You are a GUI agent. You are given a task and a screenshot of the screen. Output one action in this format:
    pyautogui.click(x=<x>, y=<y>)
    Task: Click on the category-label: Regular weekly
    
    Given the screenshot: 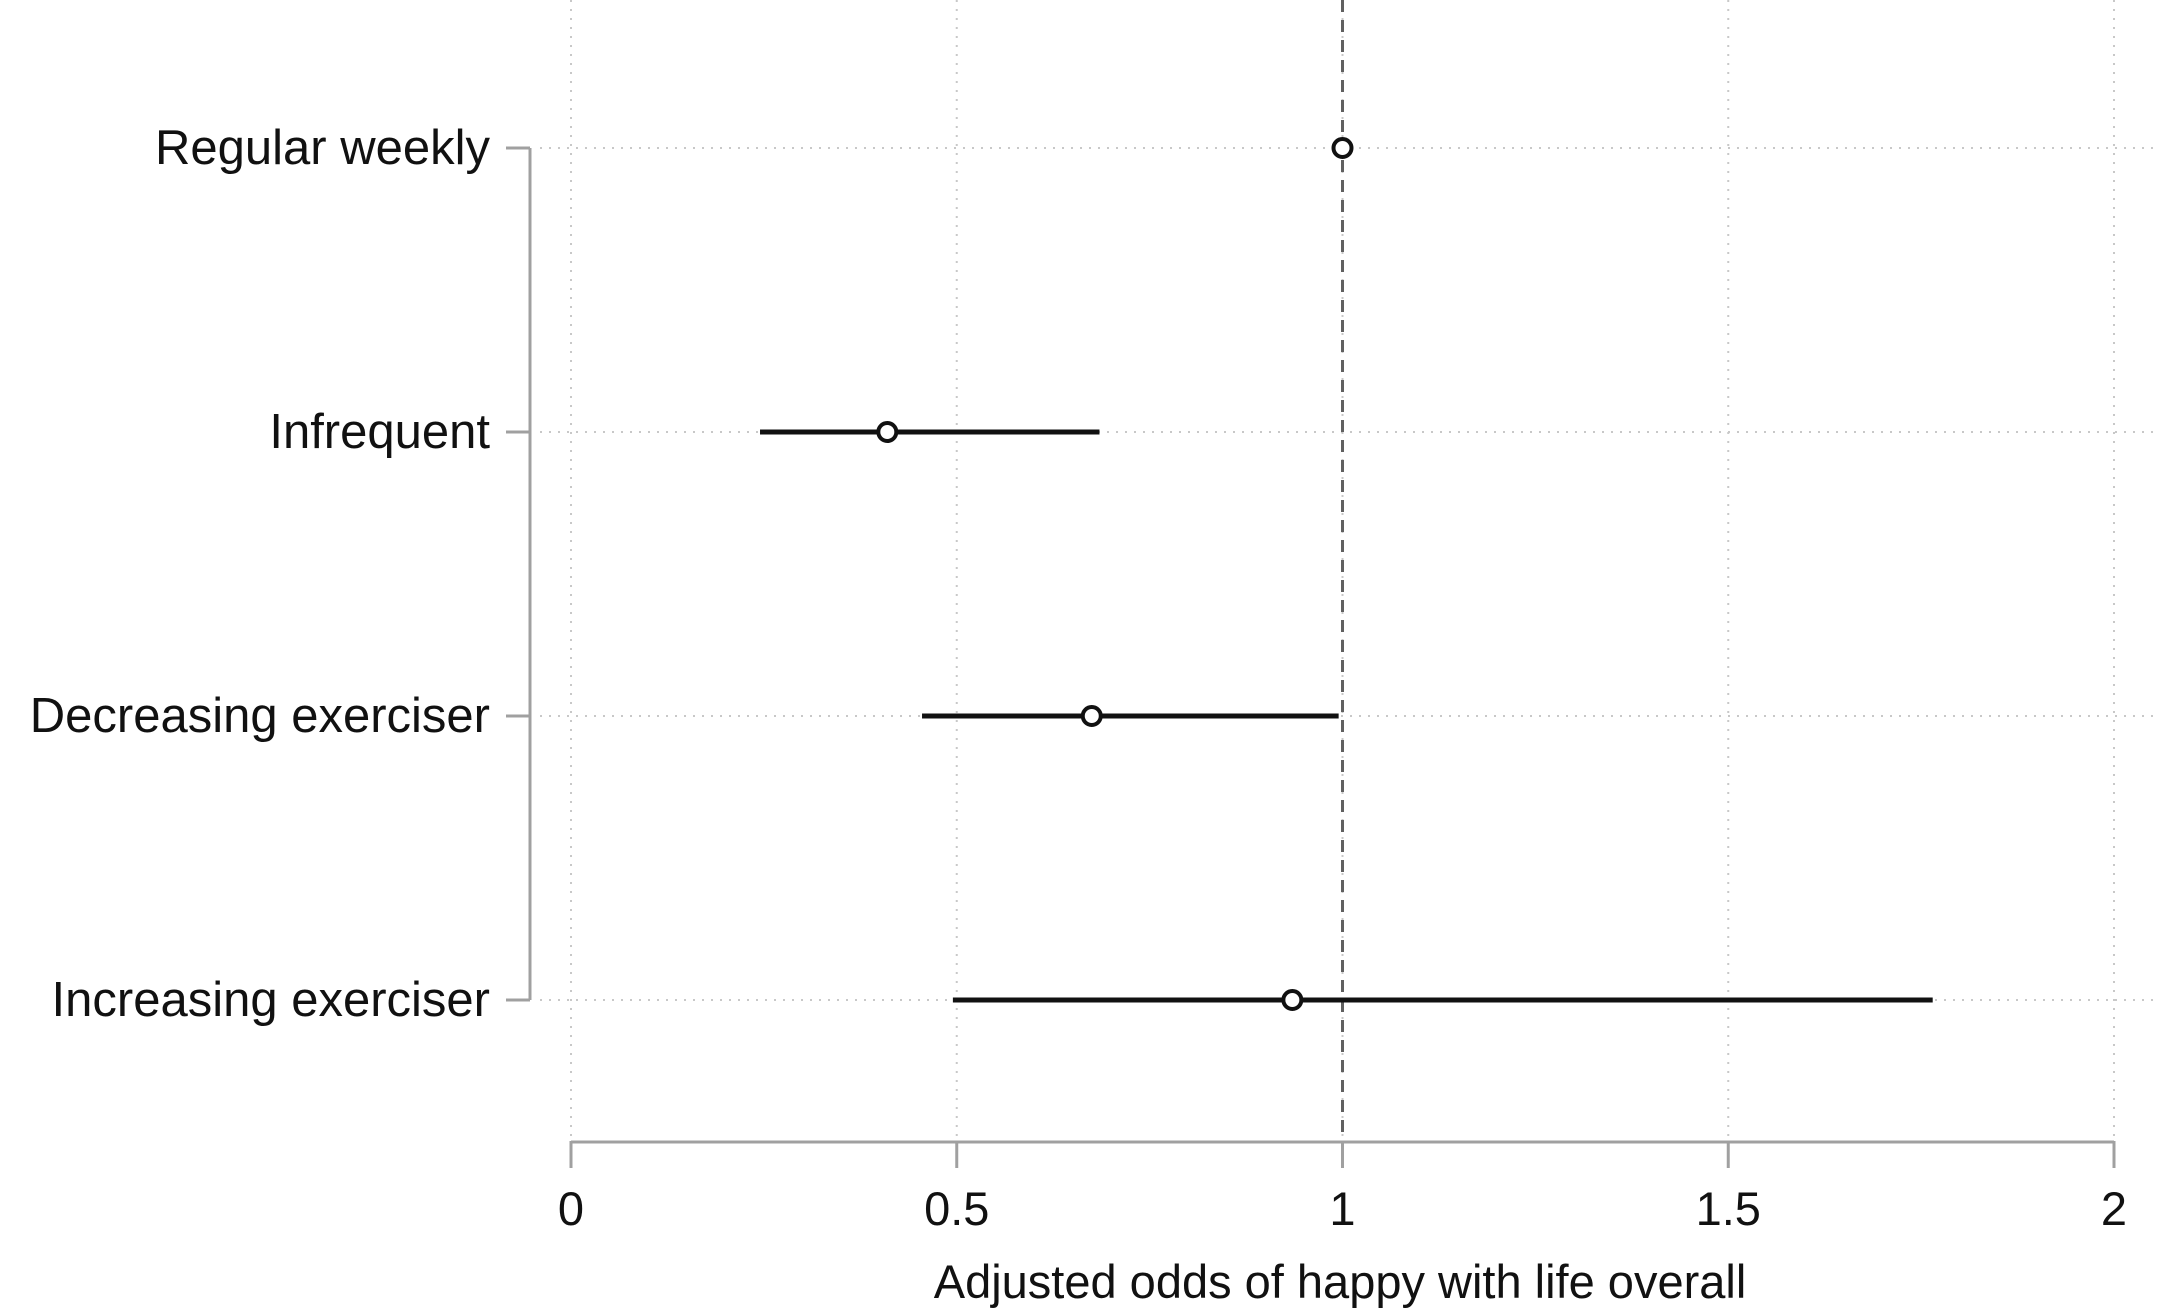 What is the action you would take?
    pyautogui.click(x=322, y=148)
    